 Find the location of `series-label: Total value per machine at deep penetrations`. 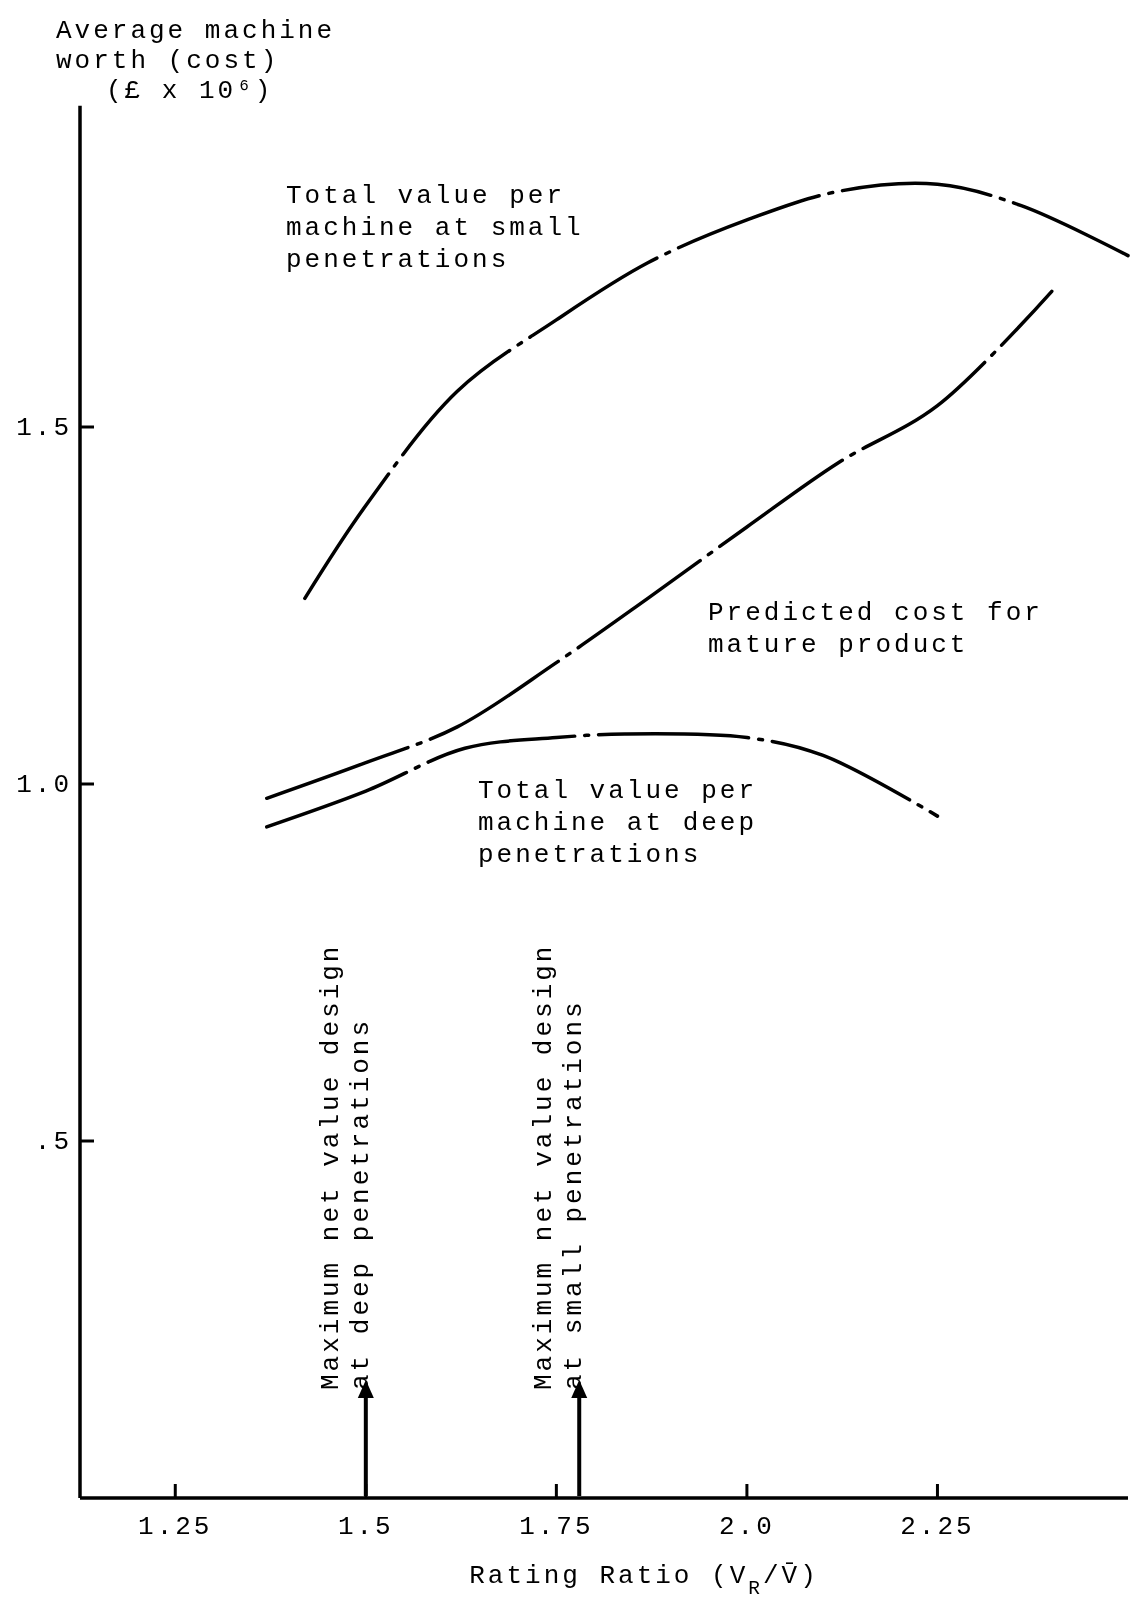

series-label: Total value per machine at deep penetrations is located at coordinates (618, 823).